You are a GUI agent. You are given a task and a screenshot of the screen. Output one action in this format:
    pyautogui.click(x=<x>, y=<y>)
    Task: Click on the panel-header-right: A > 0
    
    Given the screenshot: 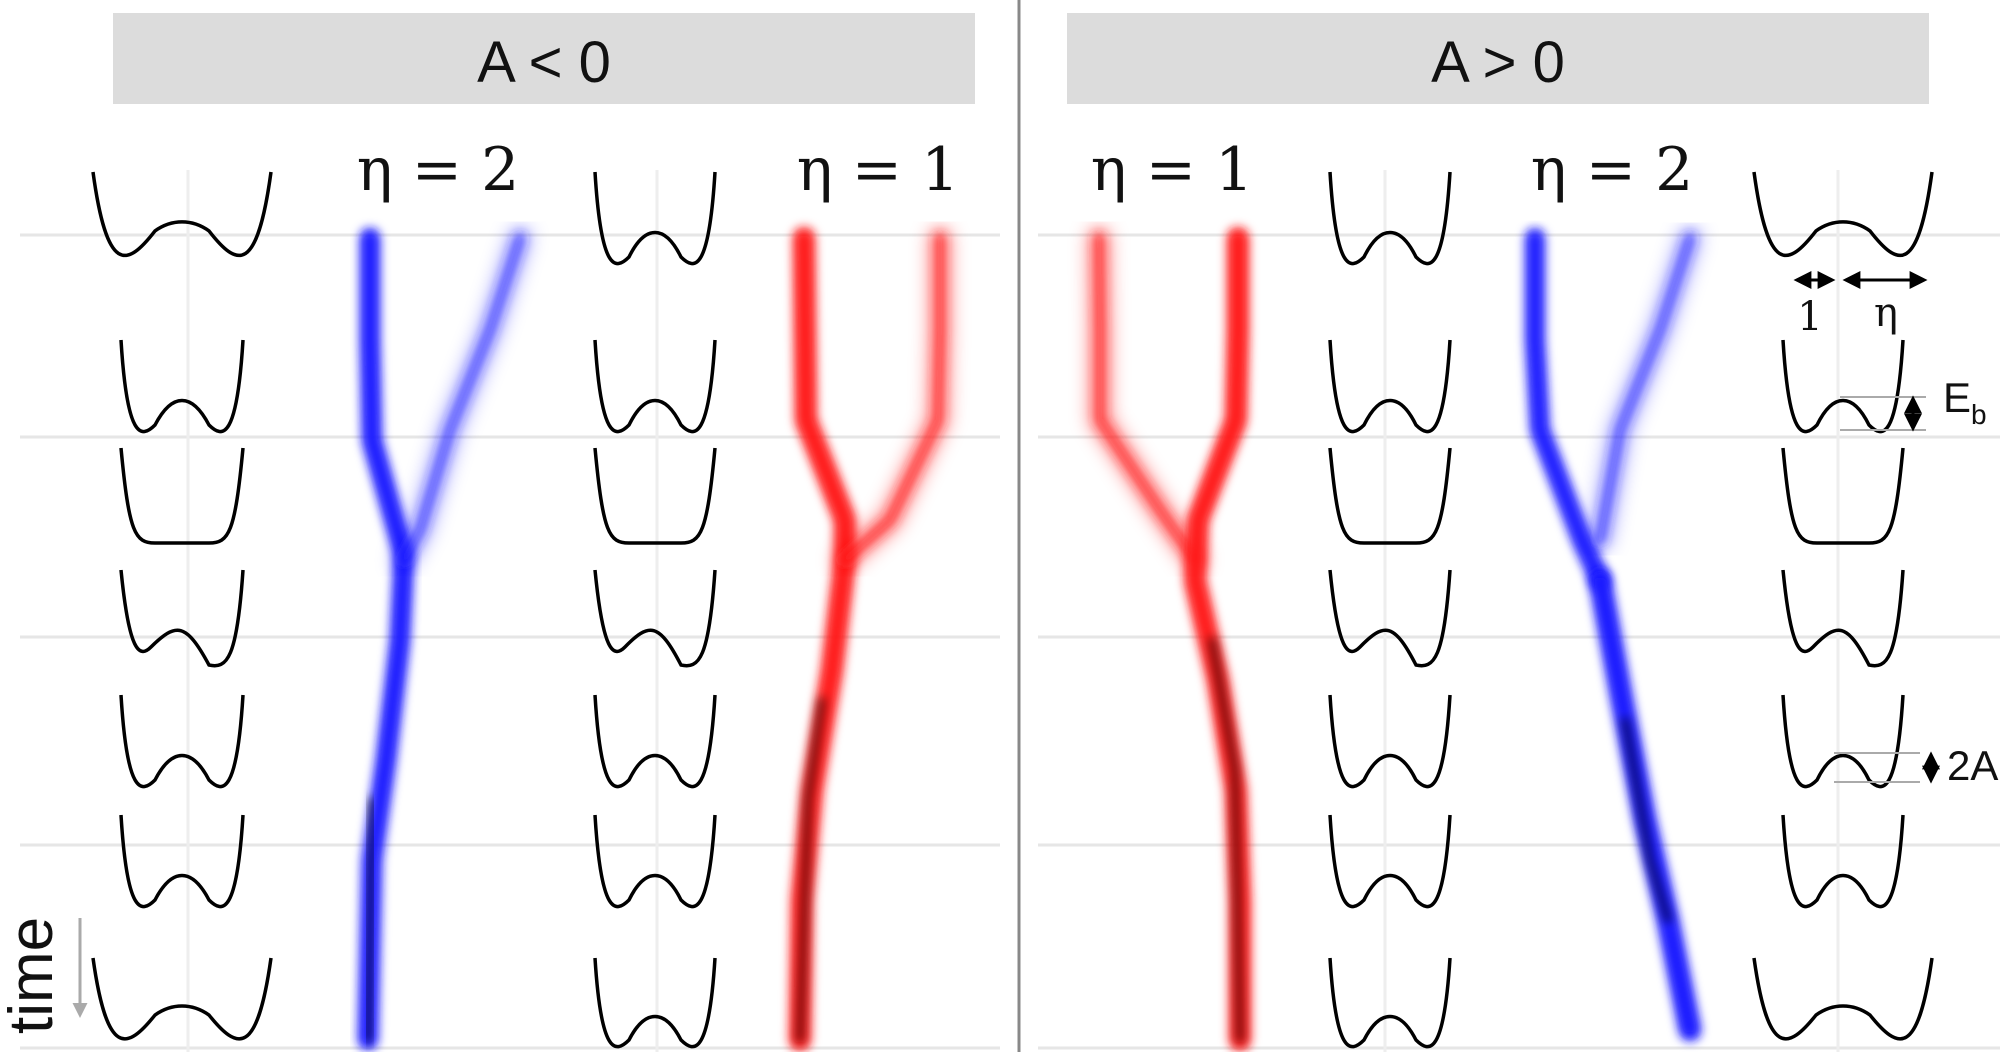 What is the action you would take?
    pyautogui.click(x=1498, y=58)
    